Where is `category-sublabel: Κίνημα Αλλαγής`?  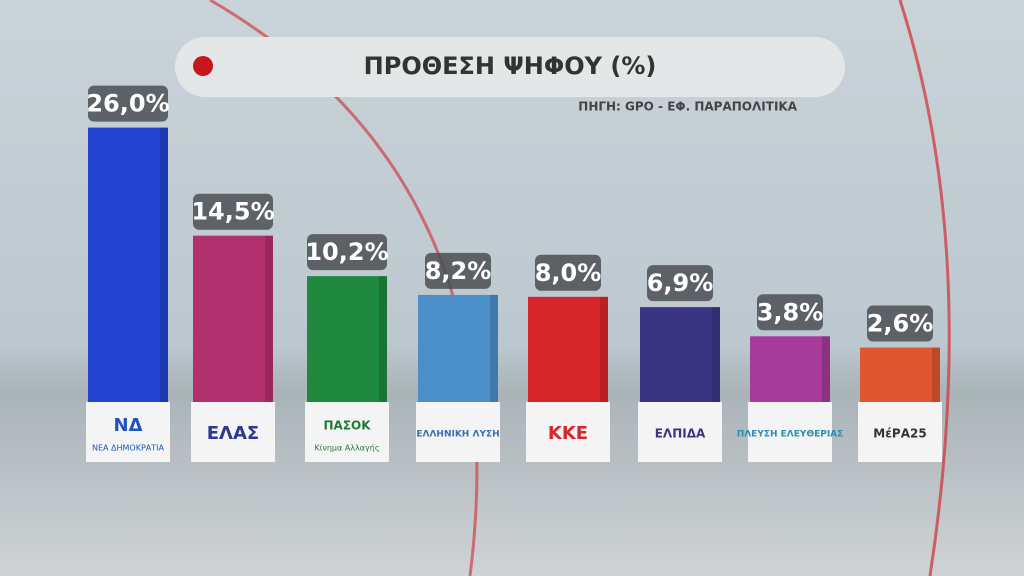 category-sublabel: Κίνημα Αλλαγής is located at coordinates (346, 448).